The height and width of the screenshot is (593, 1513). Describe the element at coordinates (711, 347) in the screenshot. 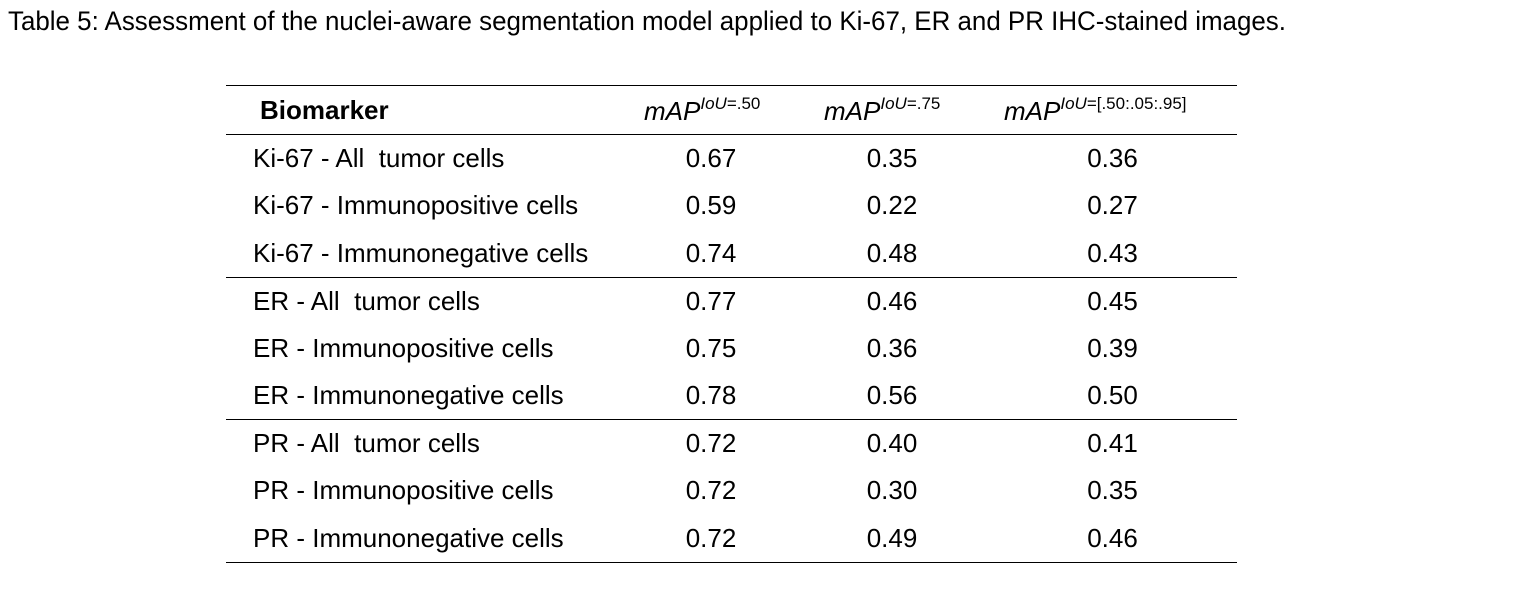

I see `map-50-cell: 0.75` at that location.